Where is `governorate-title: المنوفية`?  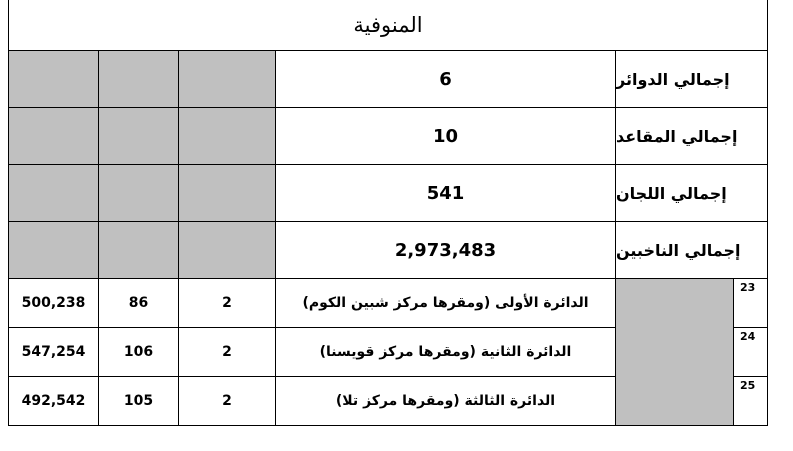
governorate-title: المنوفية is located at coordinates (388, 25).